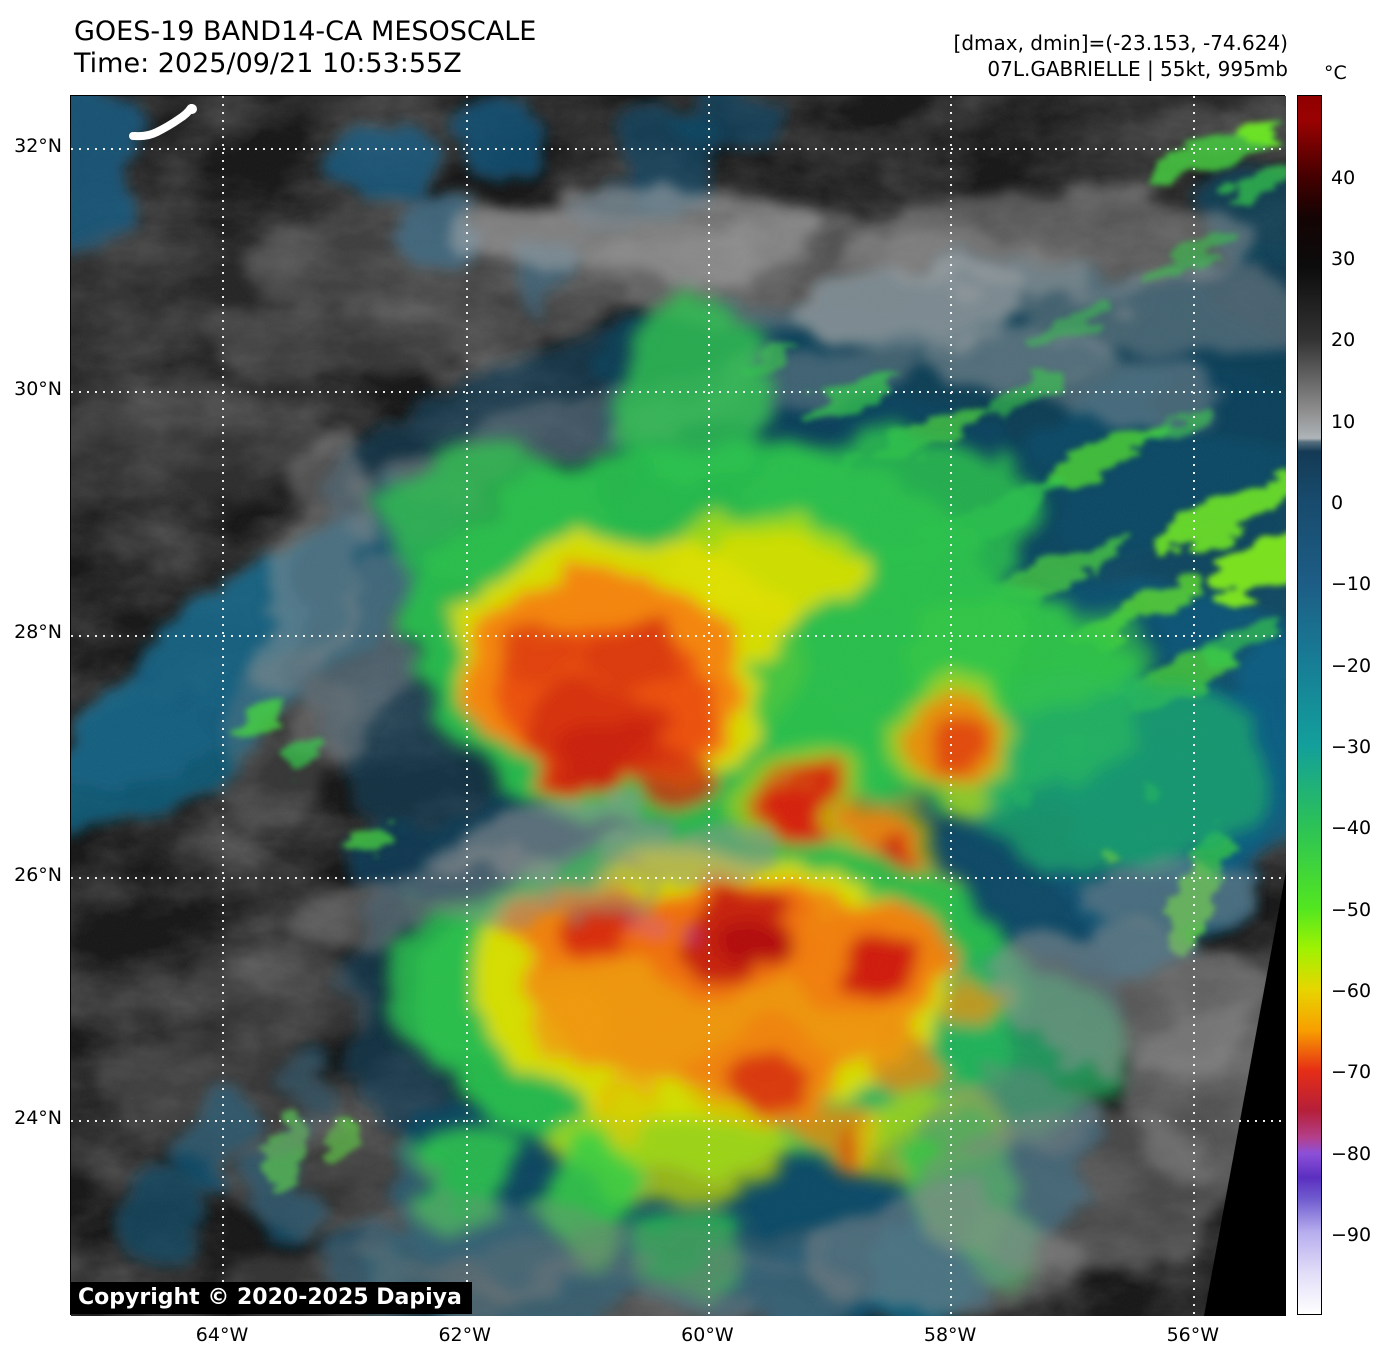 The image size is (1390, 1359). What do you see at coordinates (1120, 43) in the screenshot?
I see `dmax-dmin-annotation: [dmax, dmin]=(-23.153, -74.624)` at bounding box center [1120, 43].